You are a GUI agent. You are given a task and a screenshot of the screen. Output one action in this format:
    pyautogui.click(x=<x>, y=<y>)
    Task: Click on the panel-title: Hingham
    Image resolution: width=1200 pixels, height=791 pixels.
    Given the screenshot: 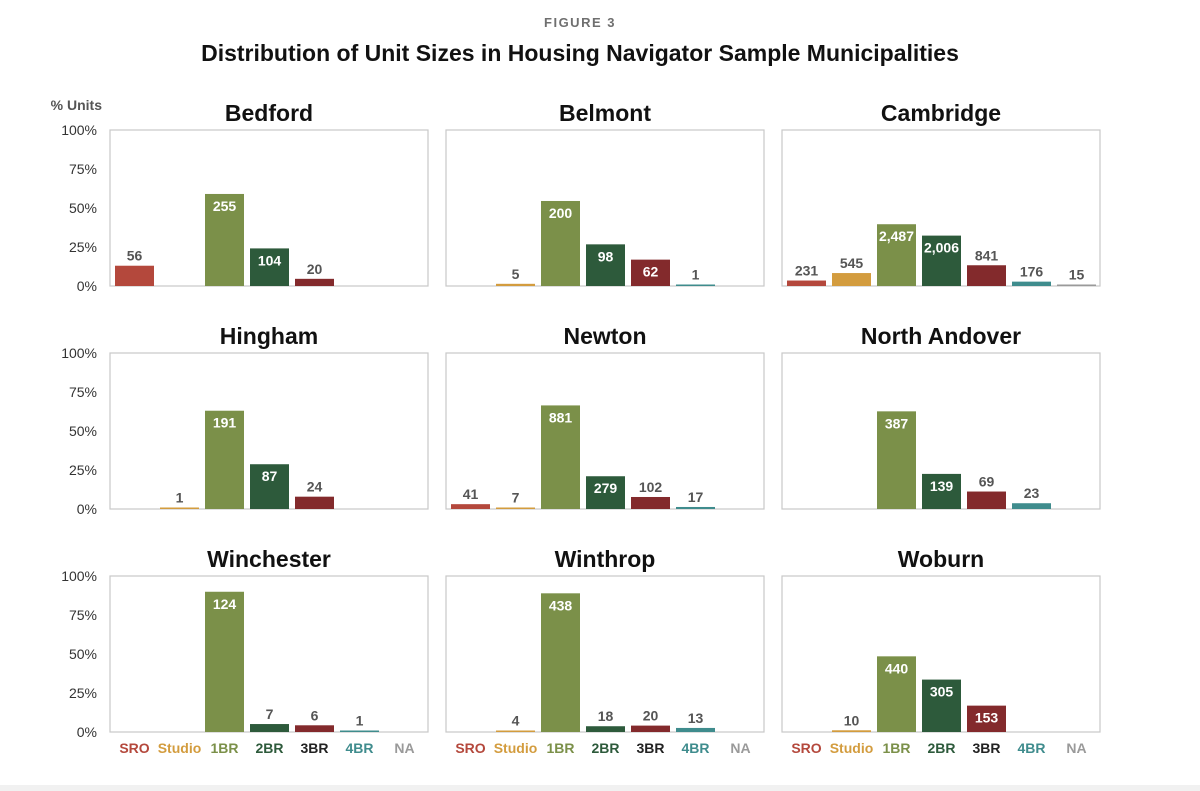 What is the action you would take?
    pyautogui.click(x=269, y=336)
    